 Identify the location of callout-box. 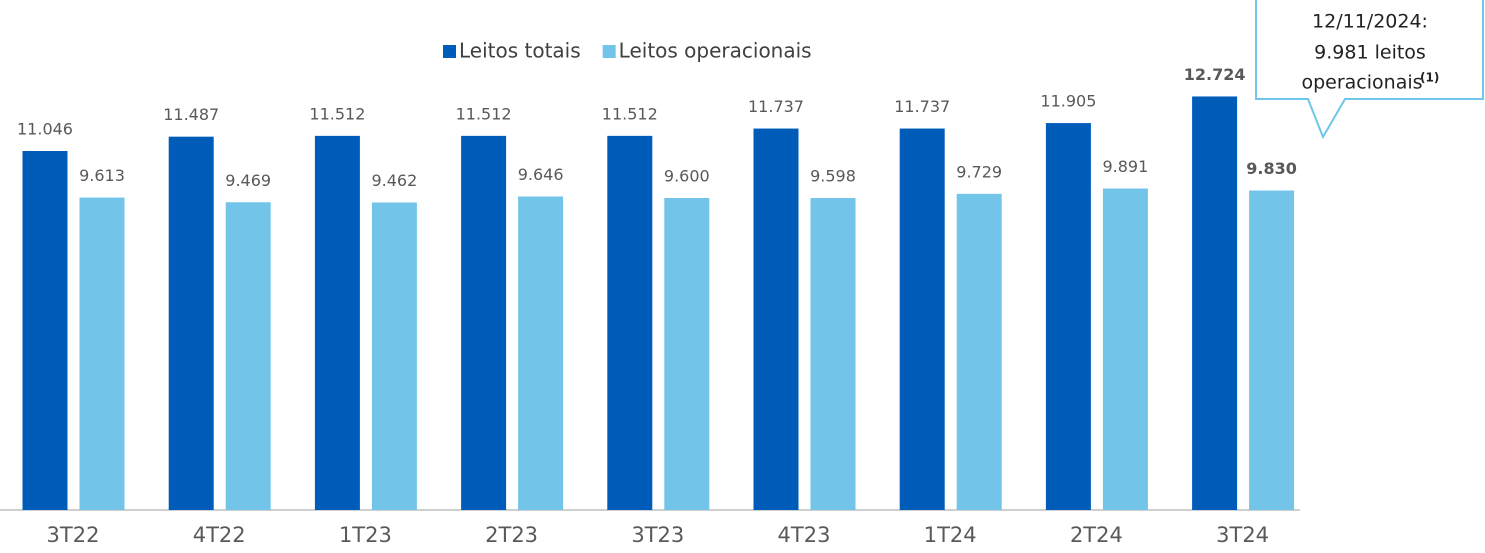
(1369, 70).